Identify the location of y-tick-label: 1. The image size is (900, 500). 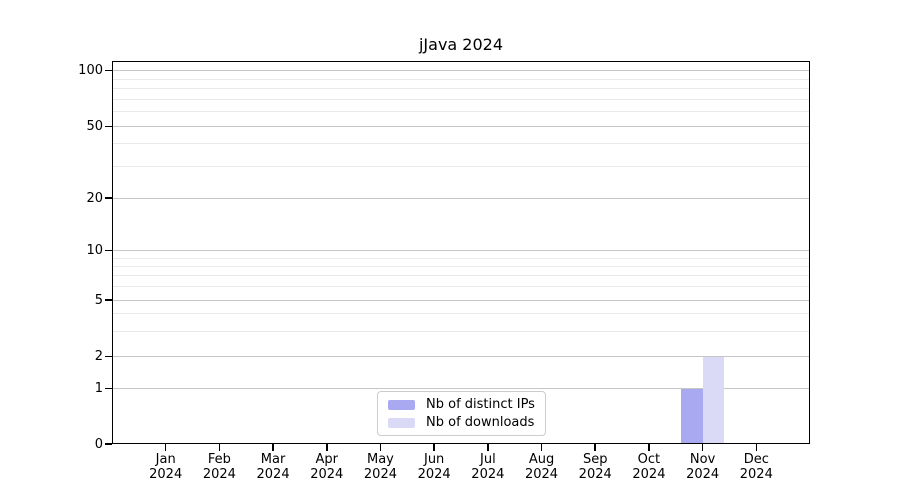
(98, 388).